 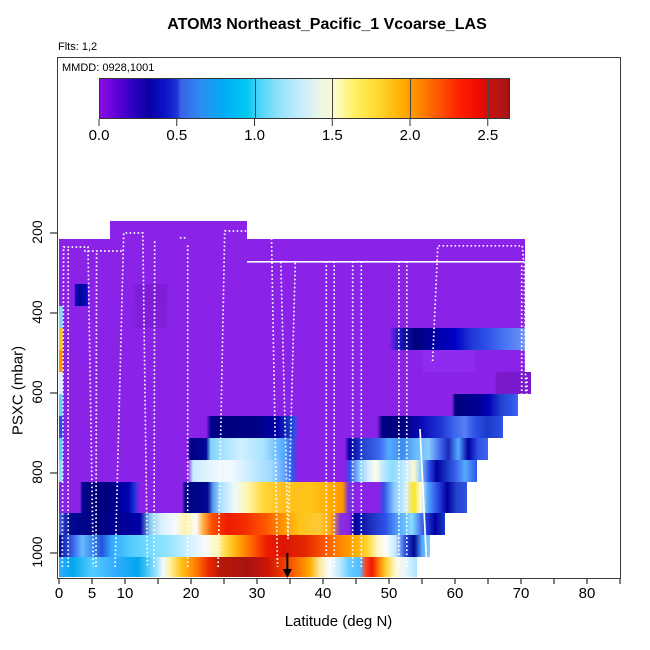 I want to click on x-tick-label: 70, so click(x=521, y=593).